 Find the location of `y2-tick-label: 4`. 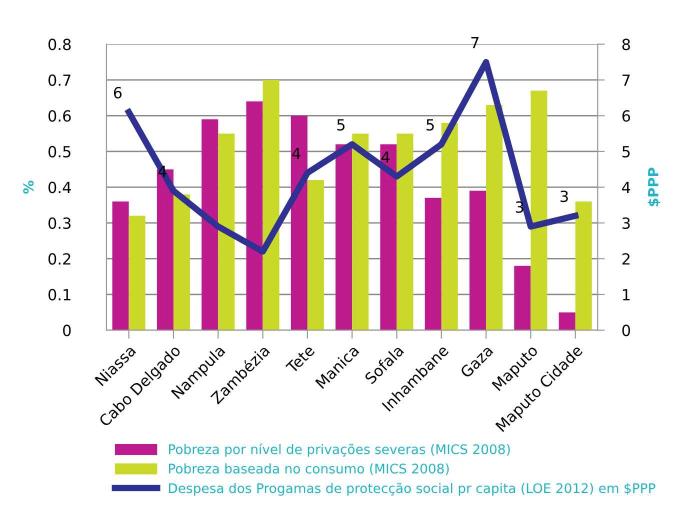

y2-tick-label: 4 is located at coordinates (626, 188).